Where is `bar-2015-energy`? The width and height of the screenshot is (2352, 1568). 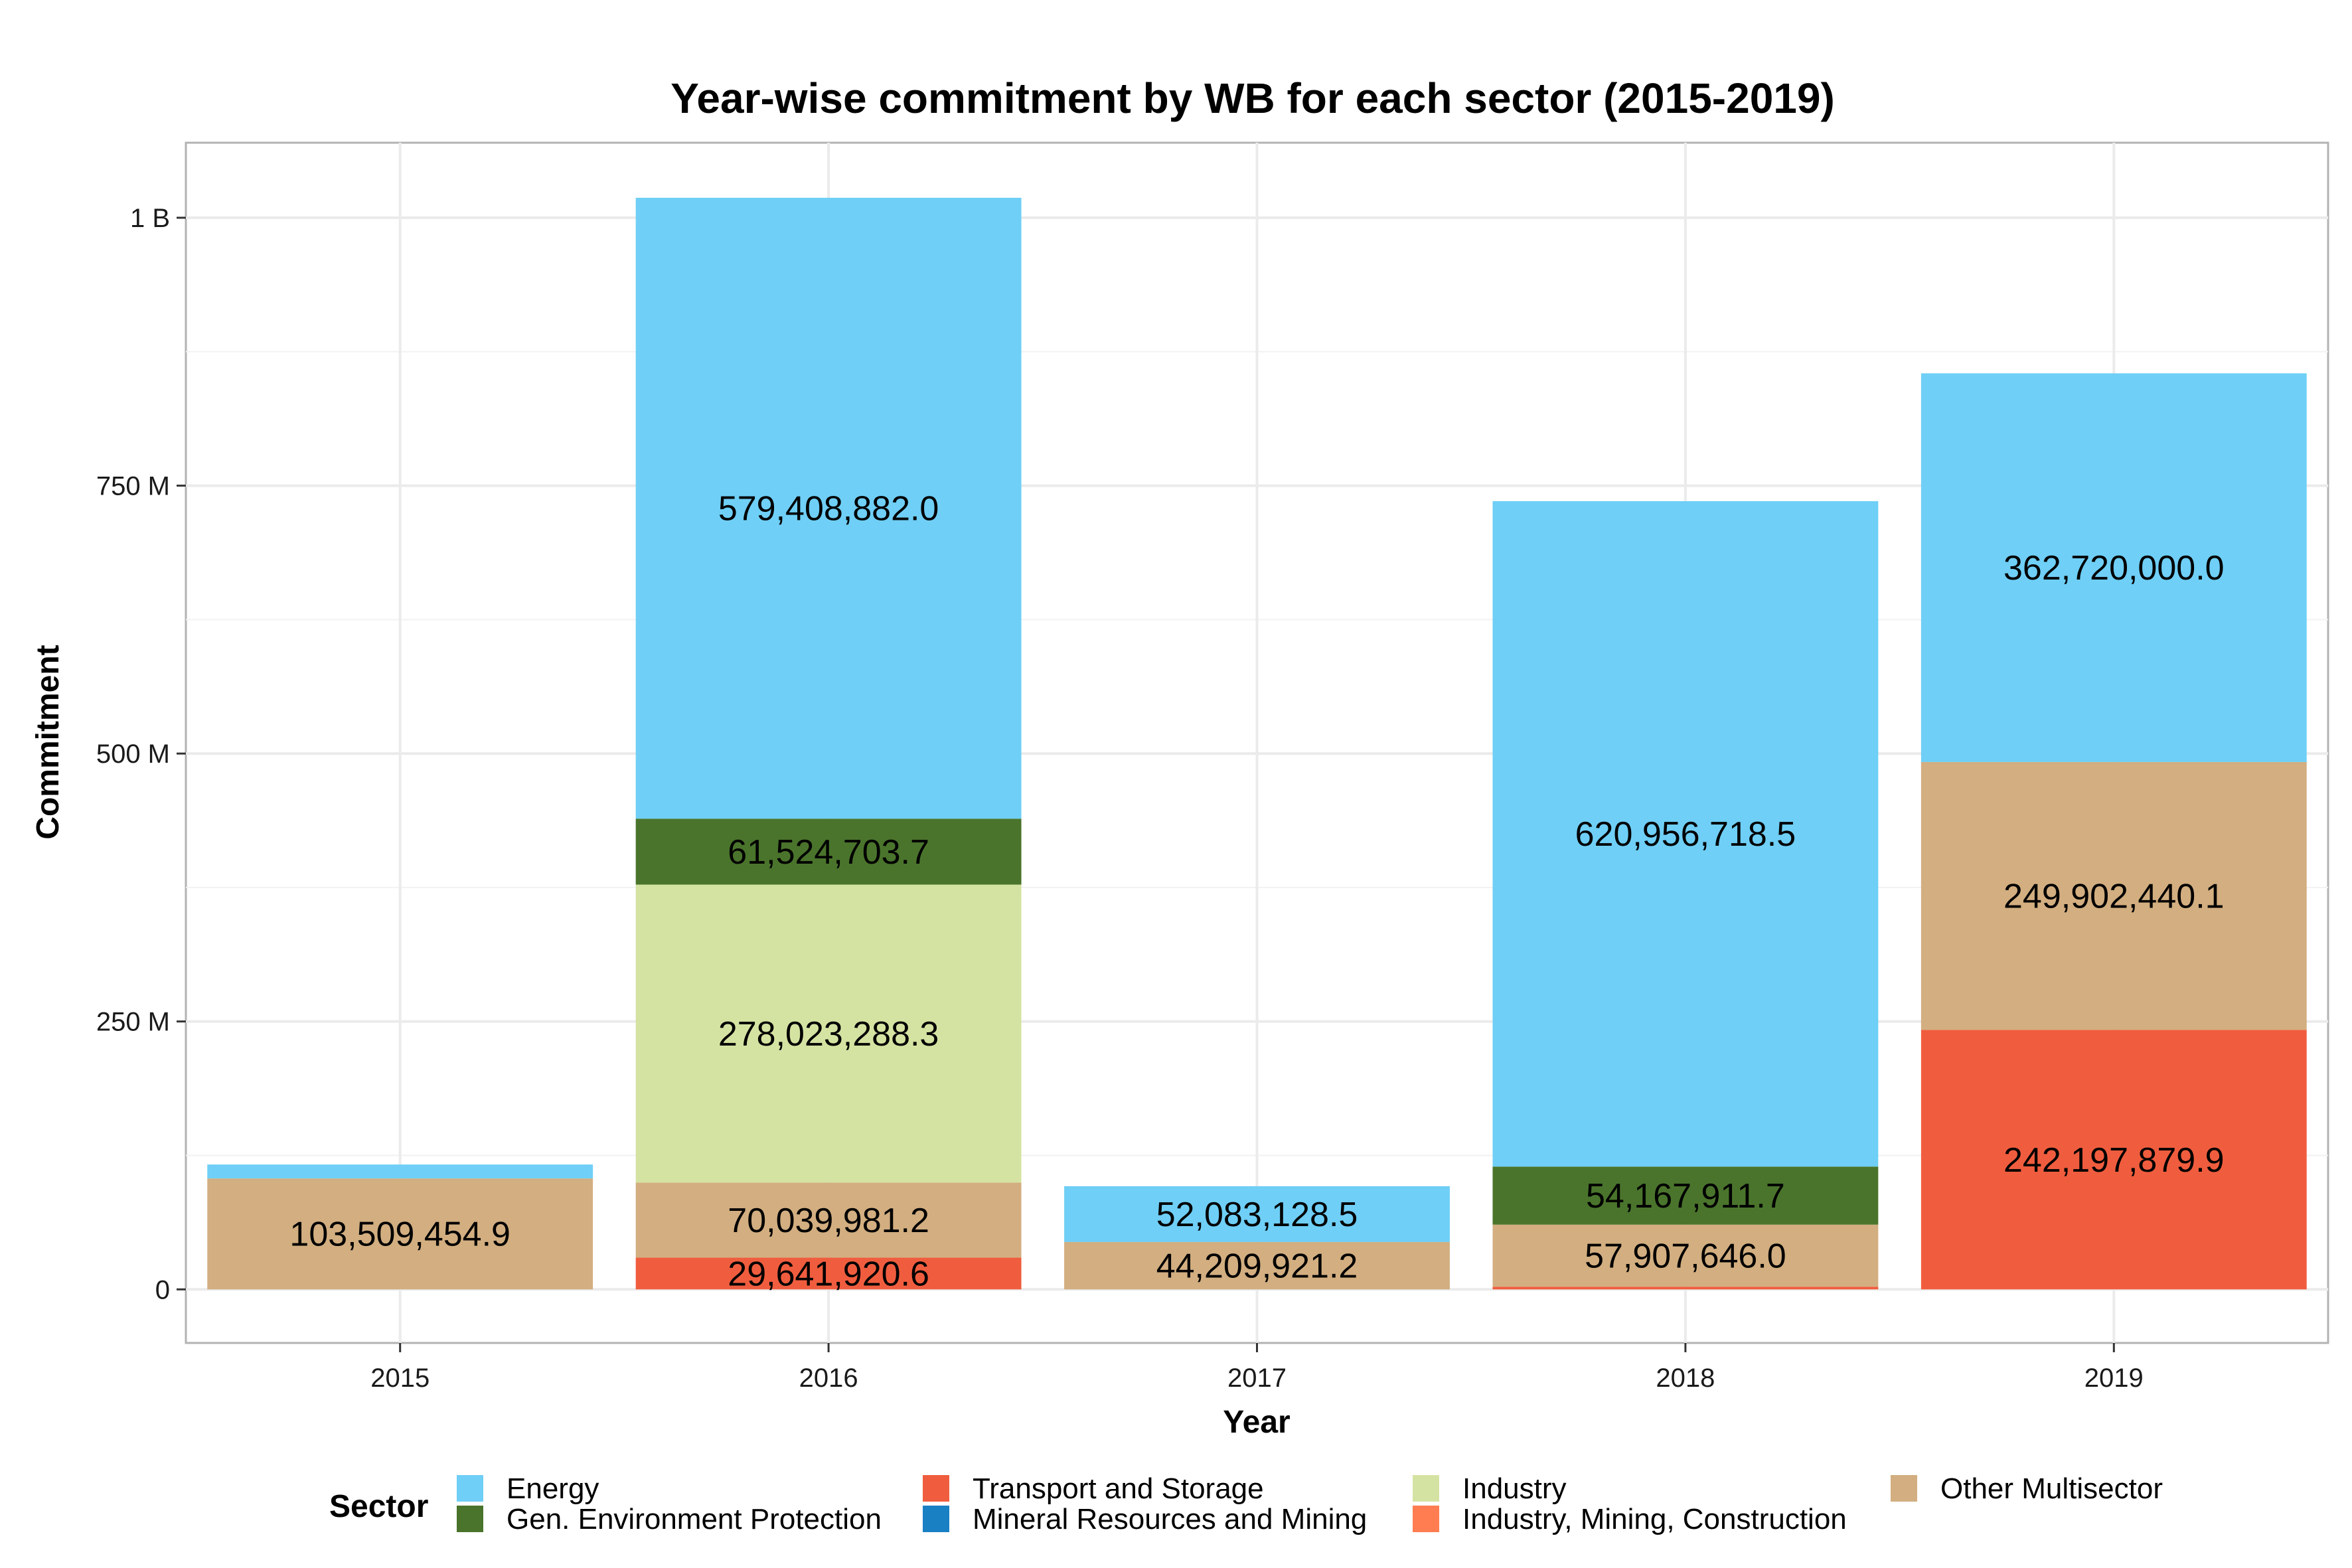 bar-2015-energy is located at coordinates (400, 1171).